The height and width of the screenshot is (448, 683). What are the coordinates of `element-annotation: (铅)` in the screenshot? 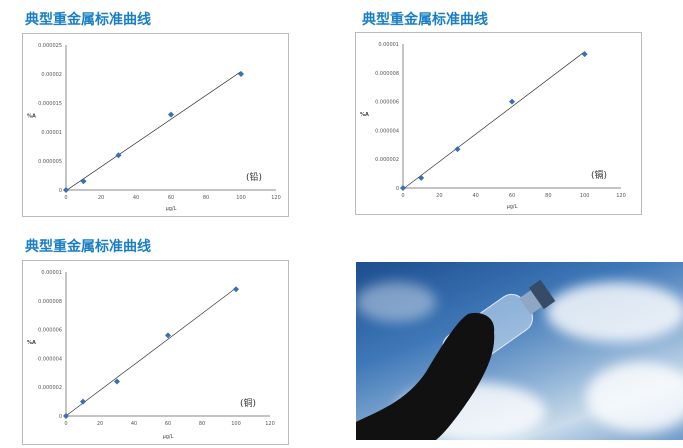 It's located at (254, 177).